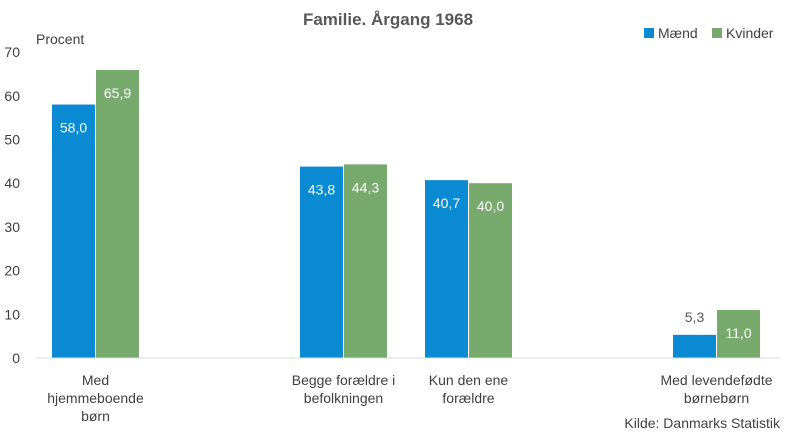  What do you see at coordinates (95, 398) in the screenshot?
I see `category-label: hjemmeboende` at bounding box center [95, 398].